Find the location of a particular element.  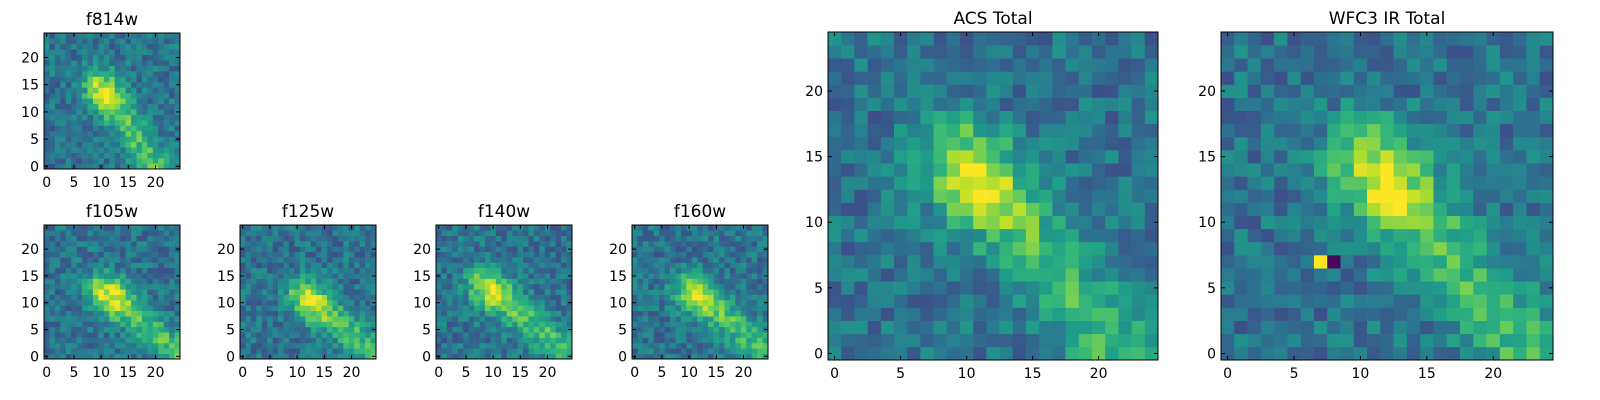

y-tick-label: 15 is located at coordinates (618, 277).